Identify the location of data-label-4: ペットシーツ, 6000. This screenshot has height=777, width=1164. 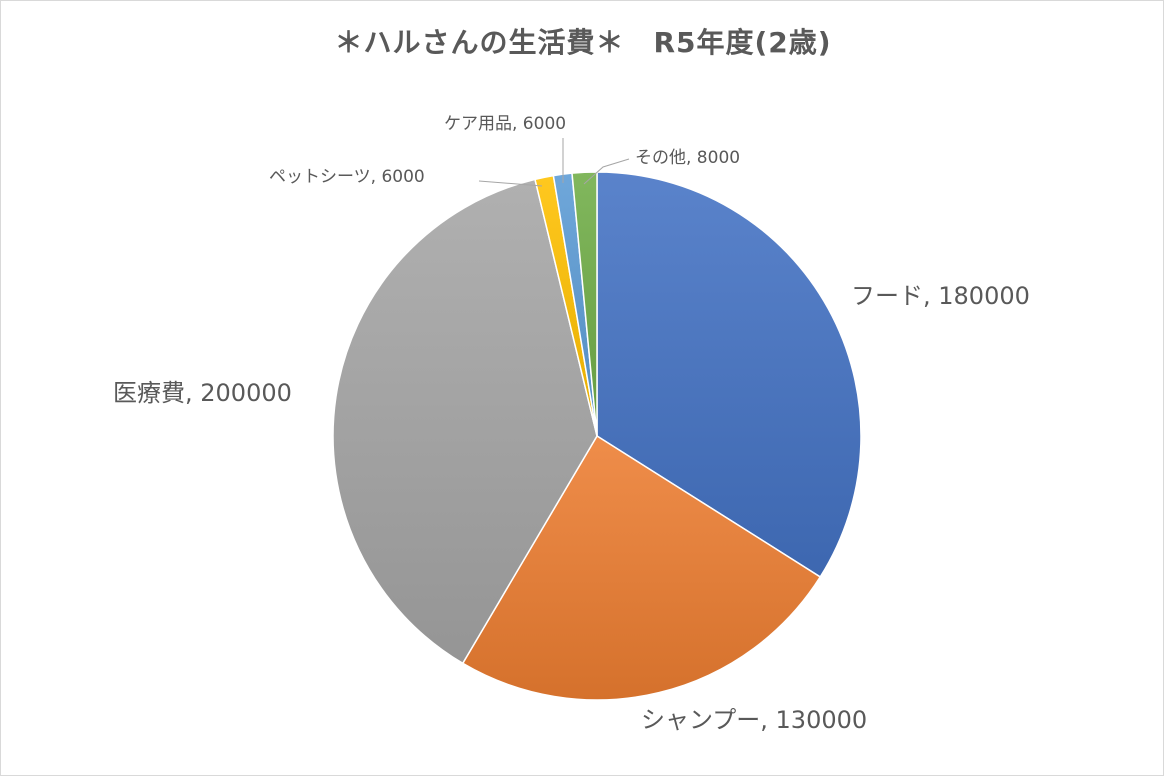
(347, 177).